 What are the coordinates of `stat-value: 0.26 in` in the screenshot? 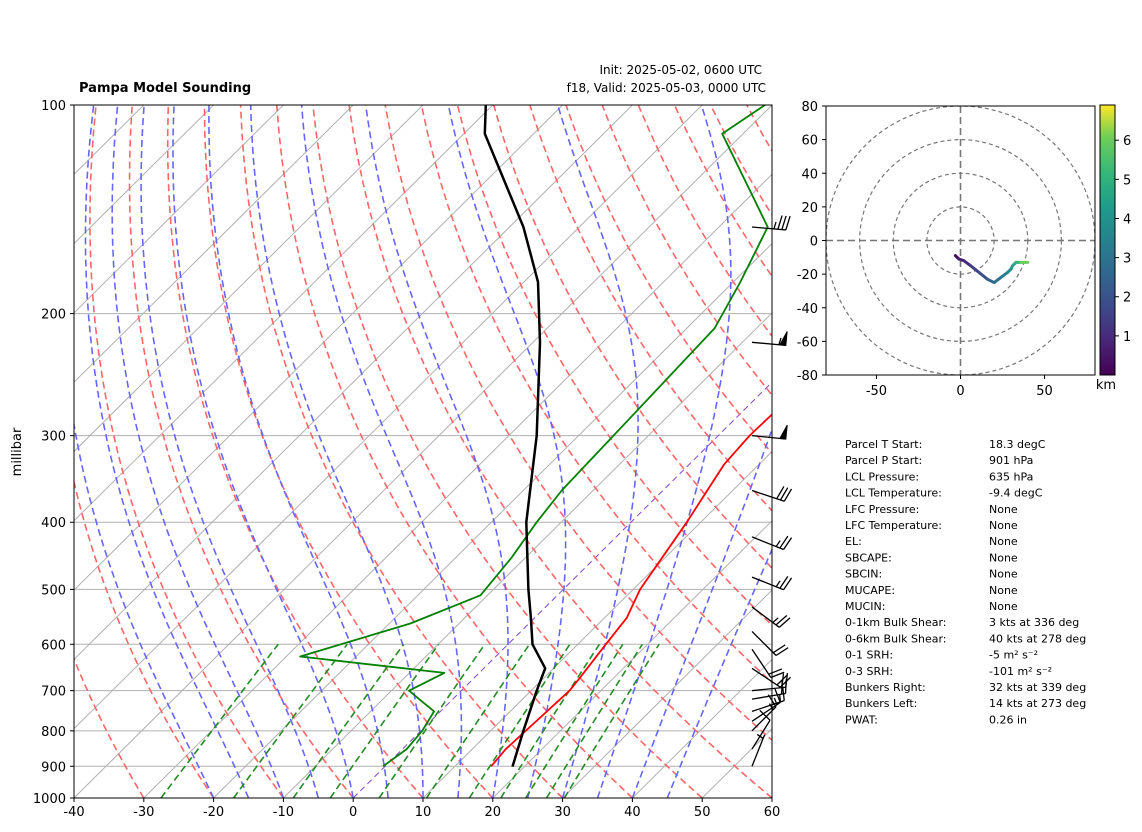 It's located at (1008, 719).